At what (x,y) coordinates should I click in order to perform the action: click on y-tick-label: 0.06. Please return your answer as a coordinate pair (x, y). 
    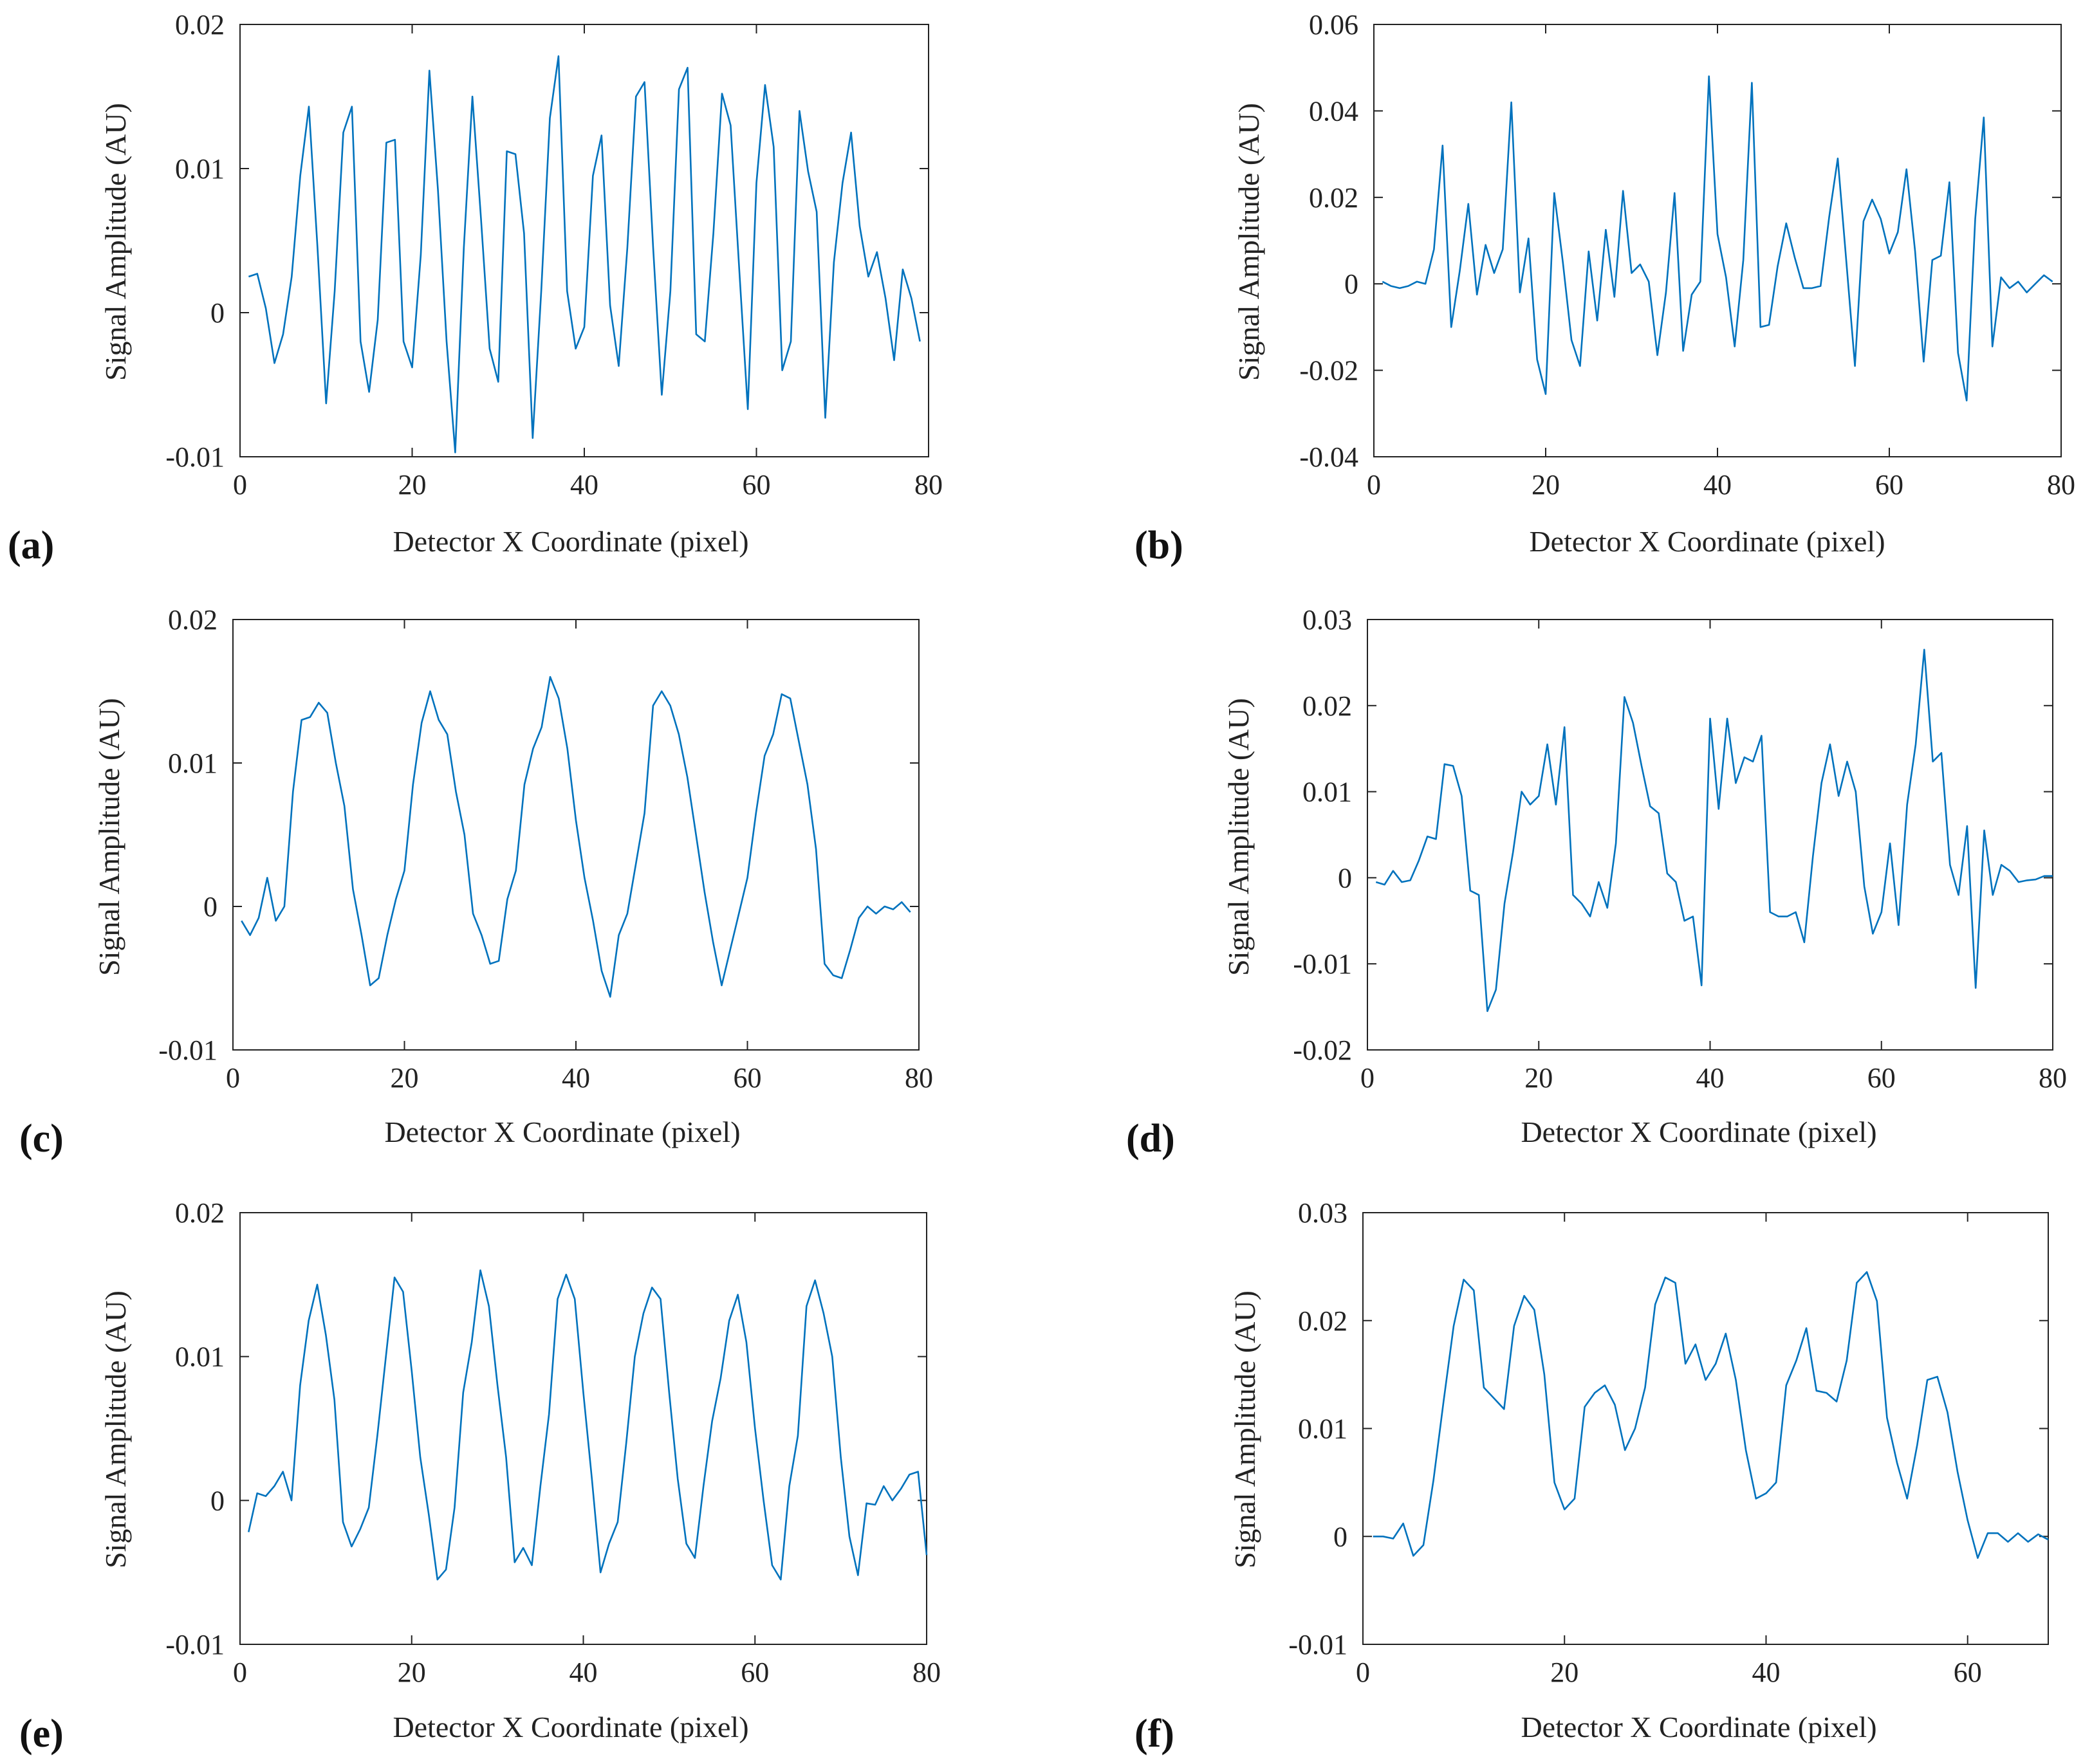
    Looking at the image, I should click on (1334, 25).